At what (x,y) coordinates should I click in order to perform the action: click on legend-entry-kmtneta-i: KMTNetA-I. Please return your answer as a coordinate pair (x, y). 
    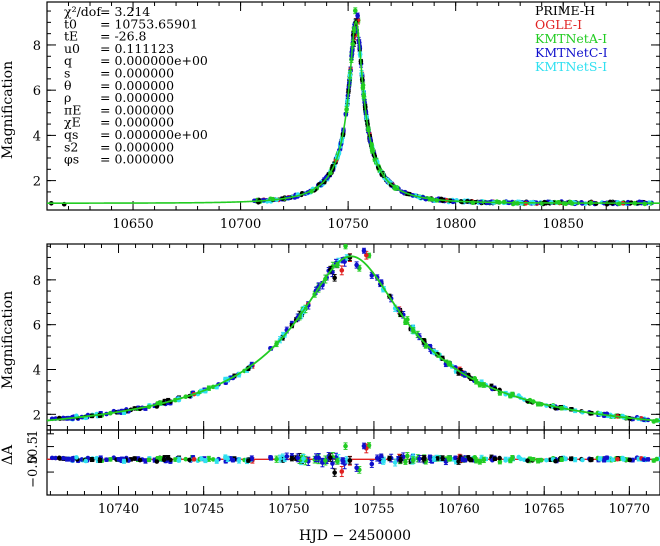
    Looking at the image, I should click on (571, 38).